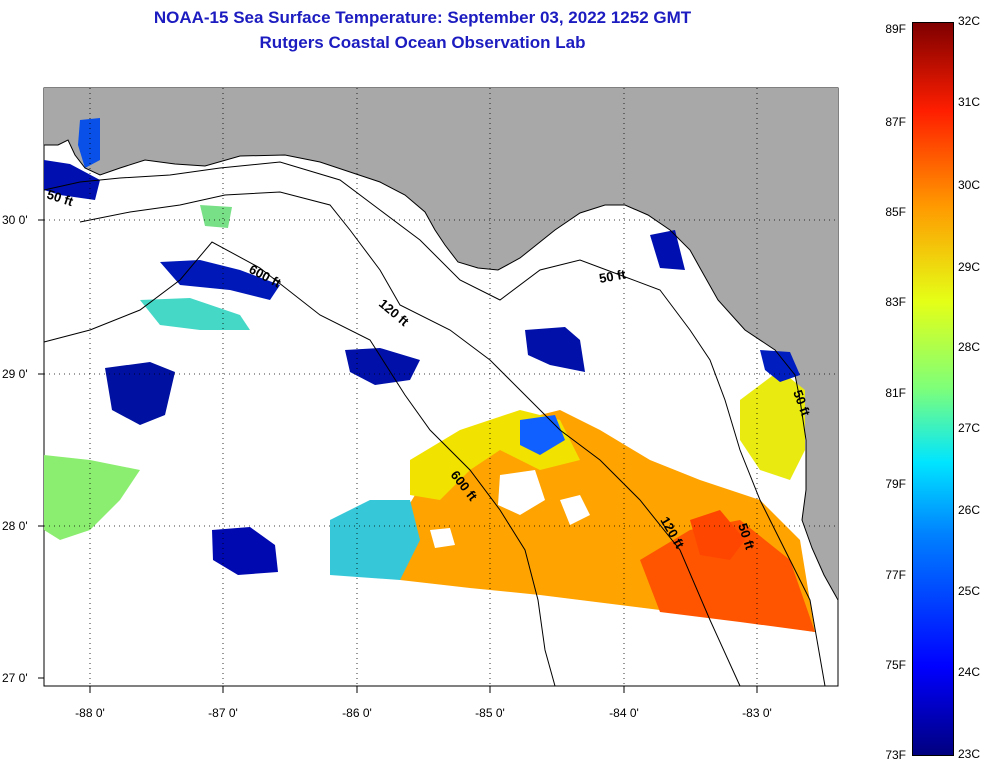 Image resolution: width=992 pixels, height=770 pixels. Describe the element at coordinates (375, 540) in the screenshot. I see `sst-cool-band` at that location.